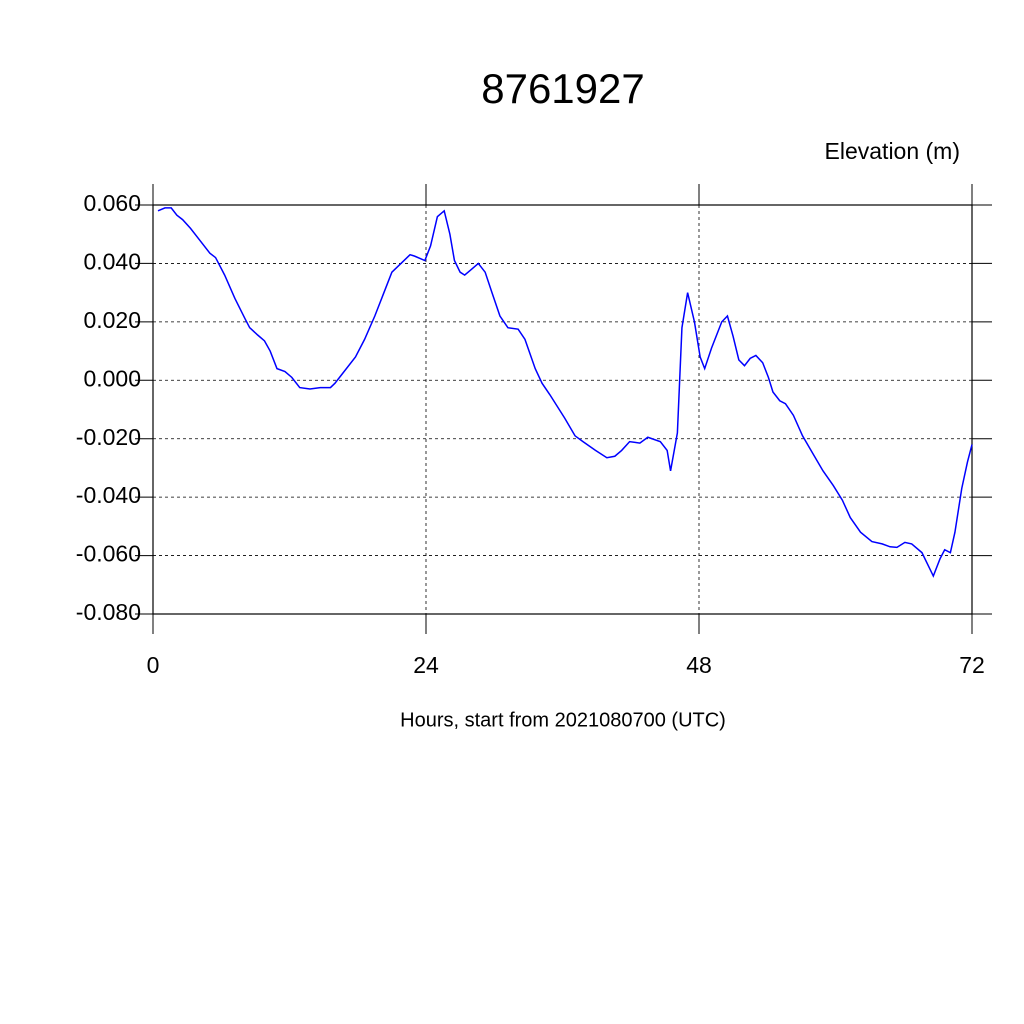 This screenshot has width=1024, height=1024. I want to click on x-tick-label: 72, so click(972, 665).